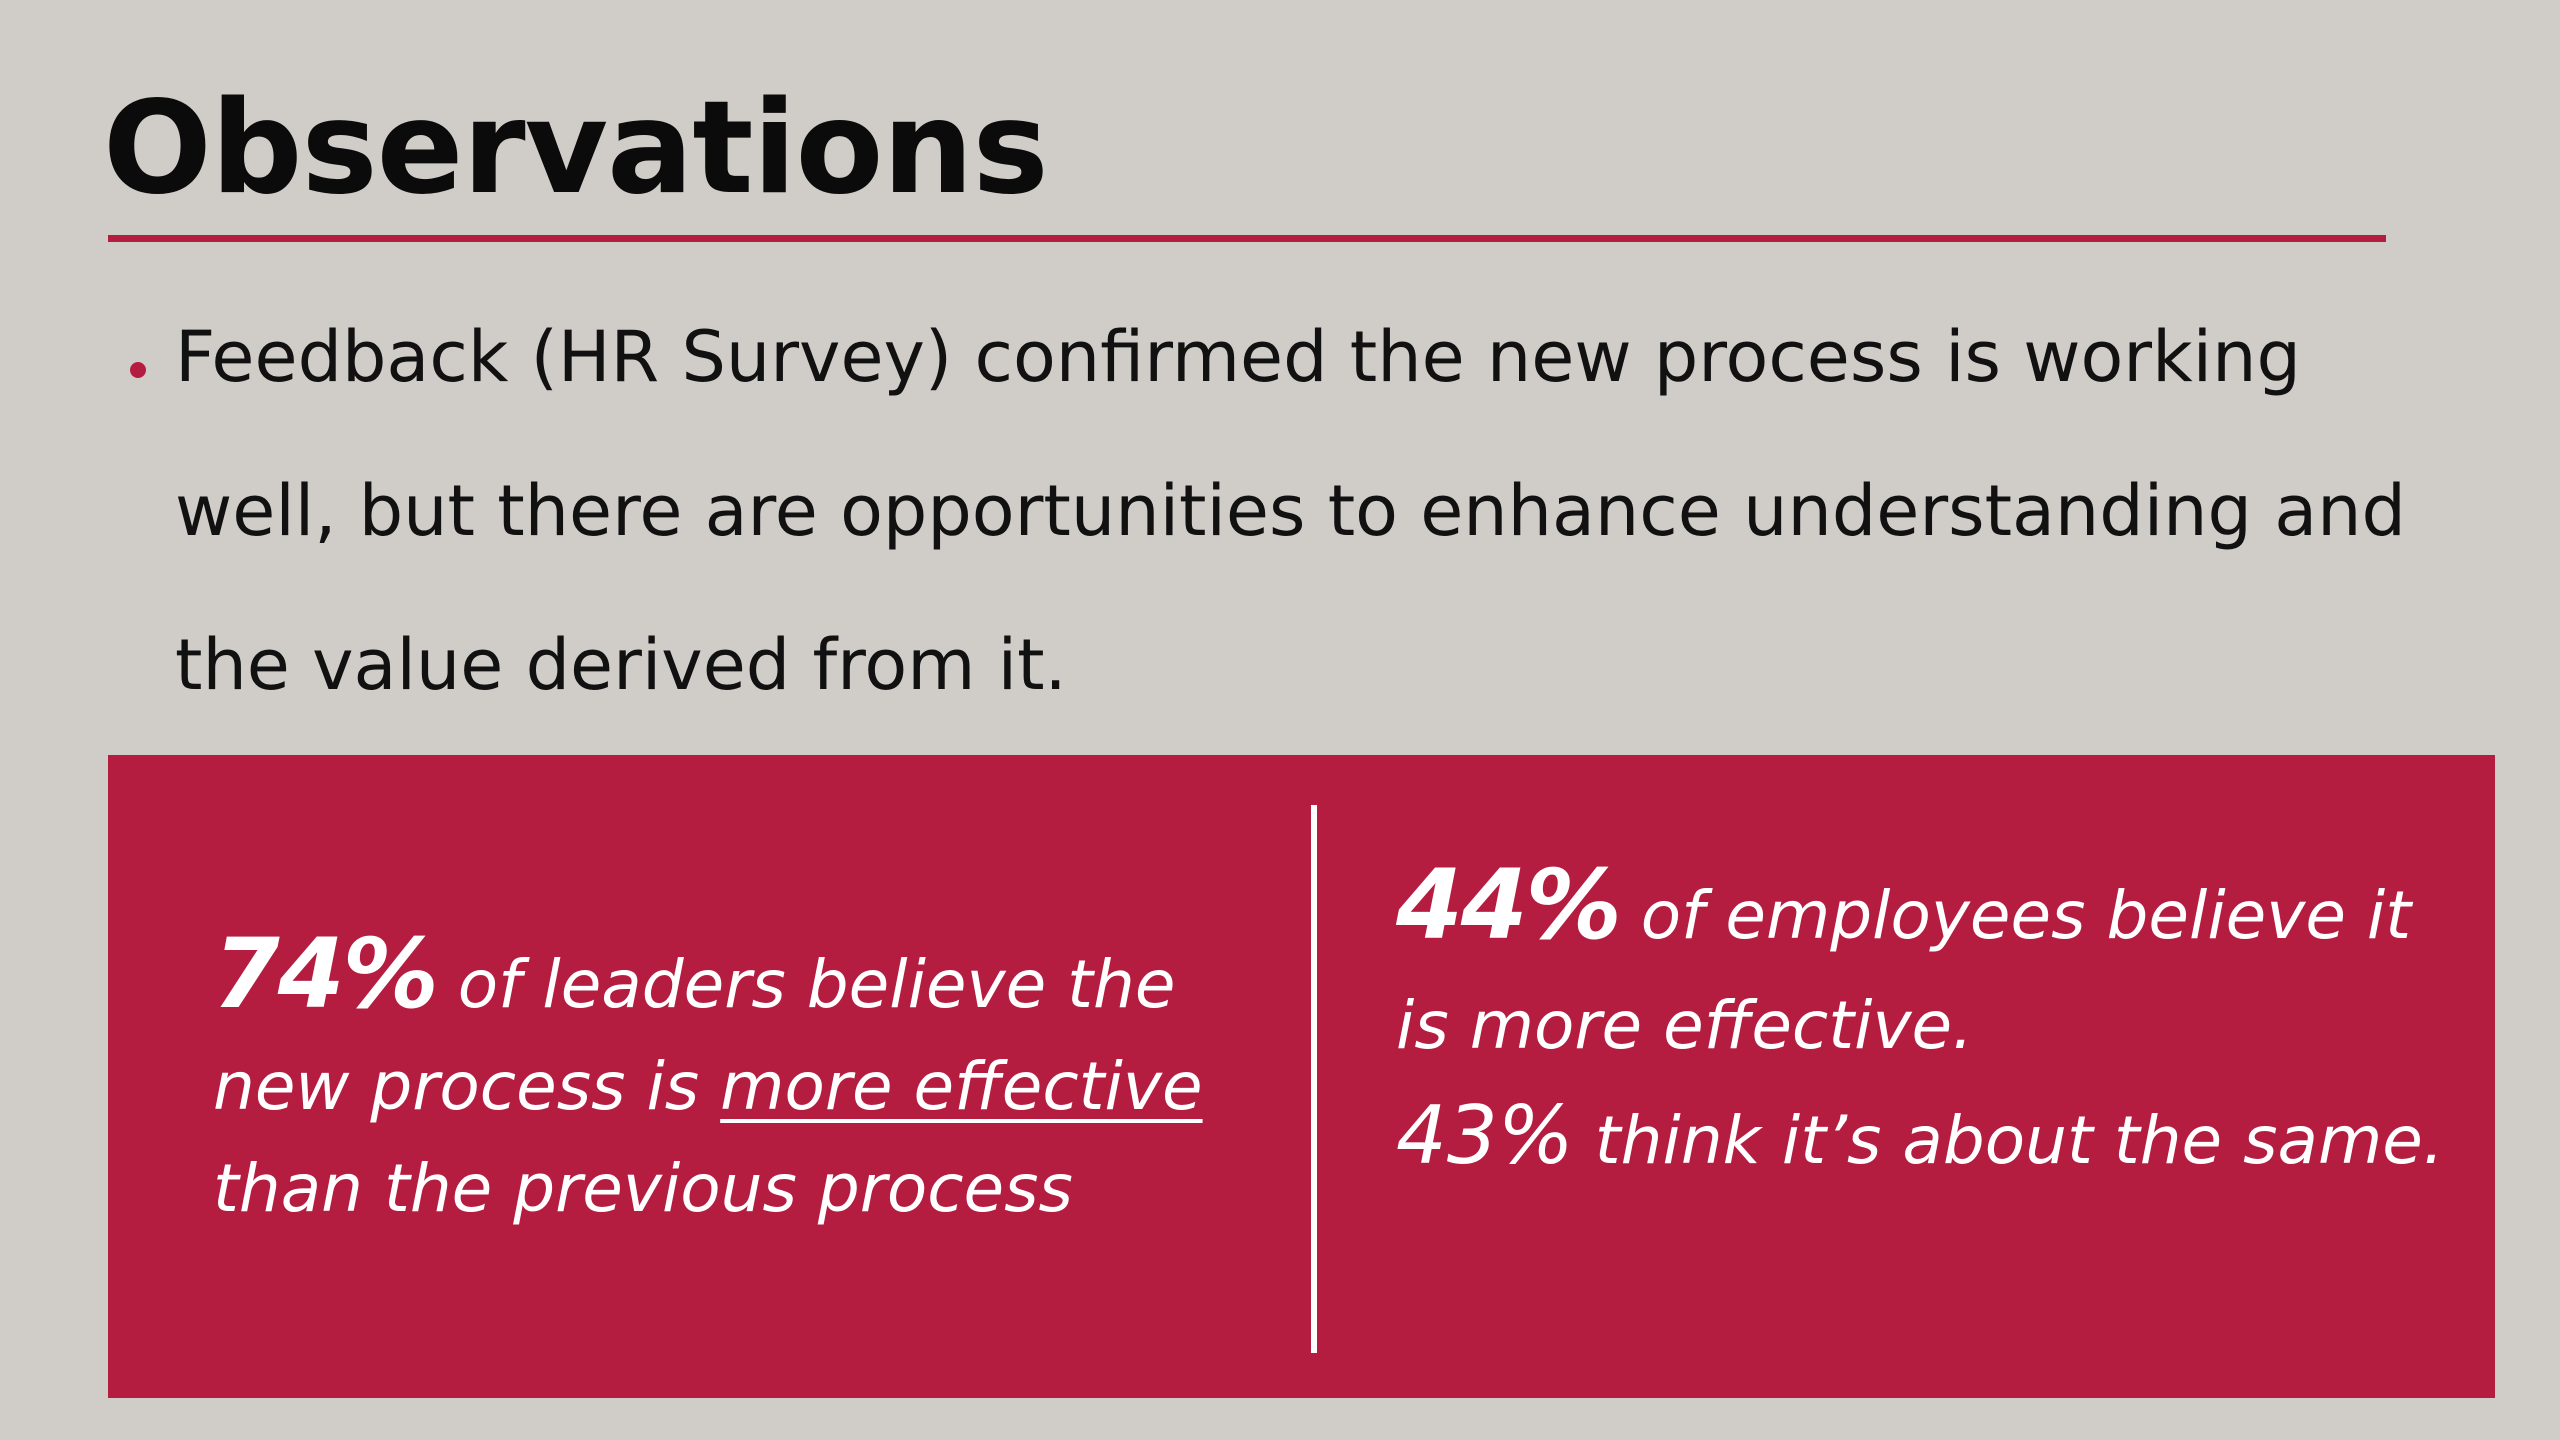  What do you see at coordinates (643, 1188) in the screenshot?
I see `leaders-text-after: than the previous process` at bounding box center [643, 1188].